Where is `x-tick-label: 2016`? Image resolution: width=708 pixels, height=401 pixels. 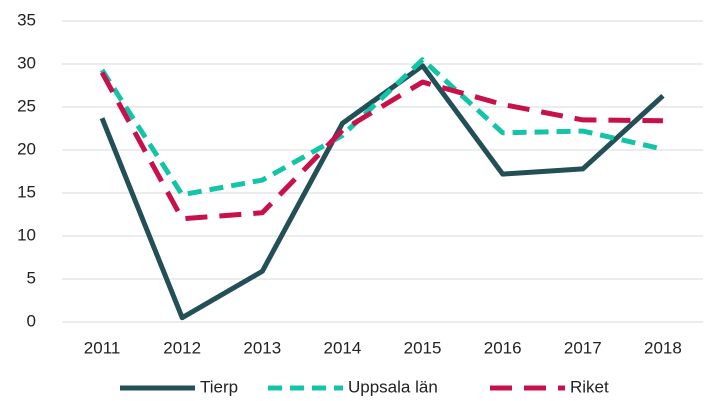 x-tick-label: 2016 is located at coordinates (503, 347).